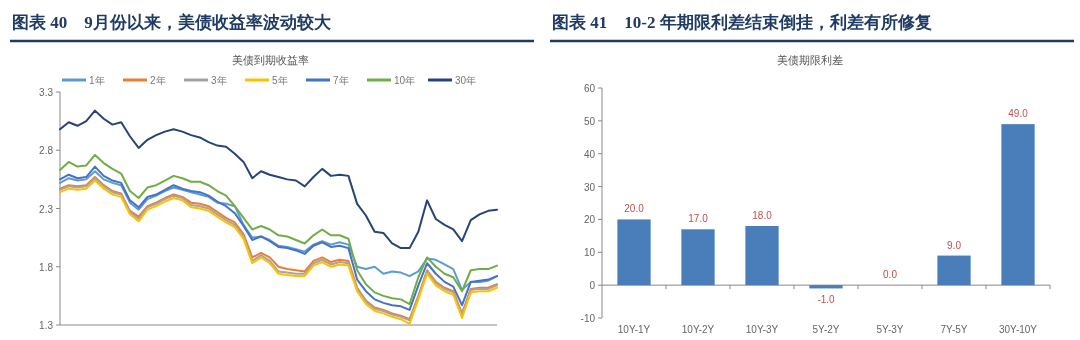  Describe the element at coordinates (634, 209) in the screenshot. I see `data-label: 20.0` at that location.